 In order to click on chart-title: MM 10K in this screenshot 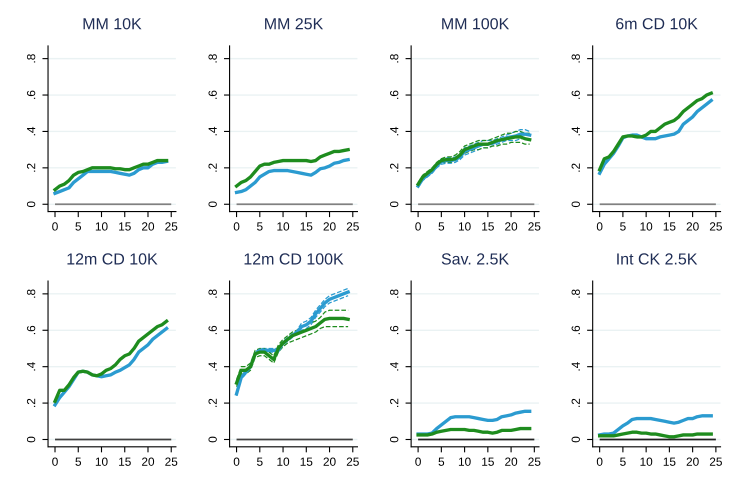, I will do `click(113, 24)`.